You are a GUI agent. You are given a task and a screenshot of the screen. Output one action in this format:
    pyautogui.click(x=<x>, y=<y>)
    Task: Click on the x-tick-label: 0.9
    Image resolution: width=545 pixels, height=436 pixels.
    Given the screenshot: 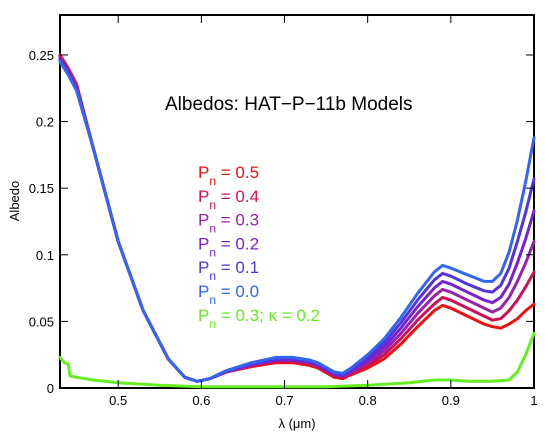 What is the action you would take?
    pyautogui.click(x=451, y=400)
    